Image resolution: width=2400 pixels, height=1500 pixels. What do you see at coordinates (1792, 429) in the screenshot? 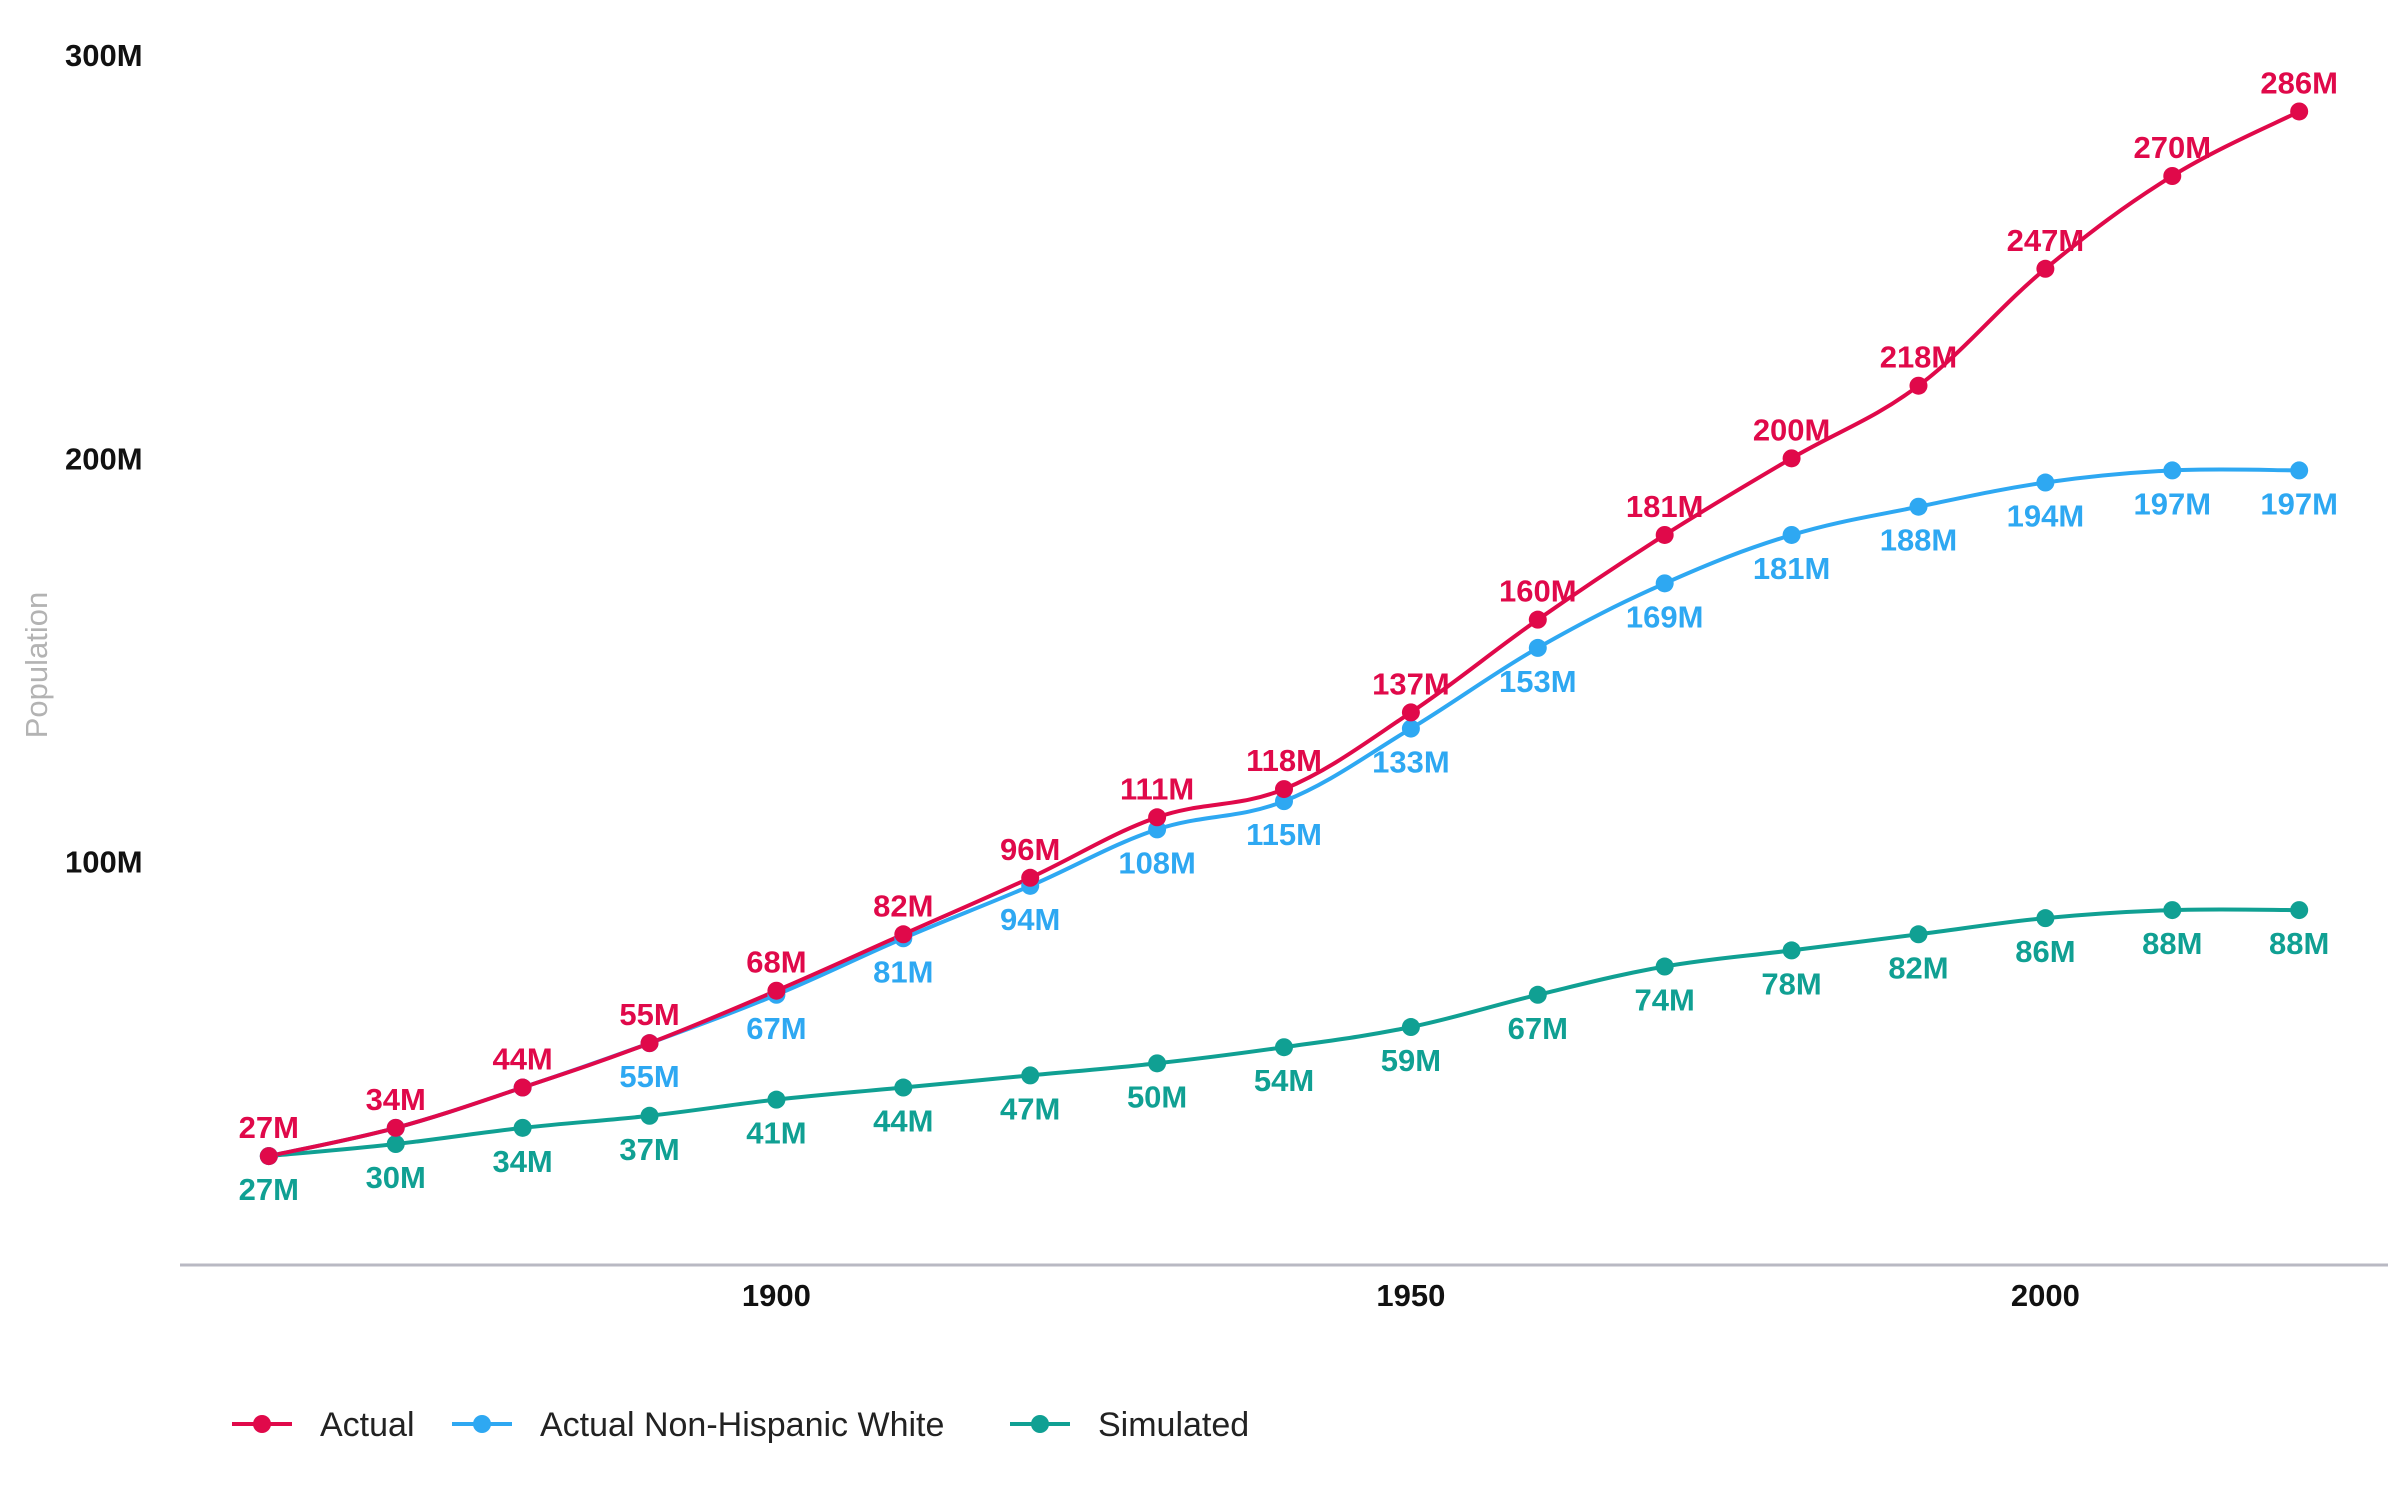
I see `data-label: 200M` at bounding box center [1792, 429].